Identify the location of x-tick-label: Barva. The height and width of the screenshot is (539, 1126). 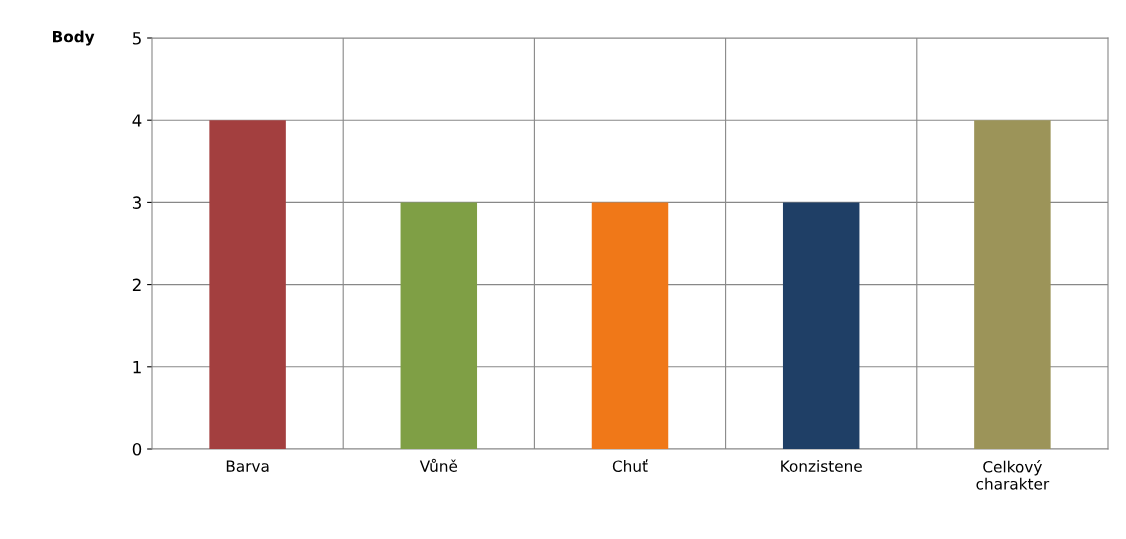
(247, 466).